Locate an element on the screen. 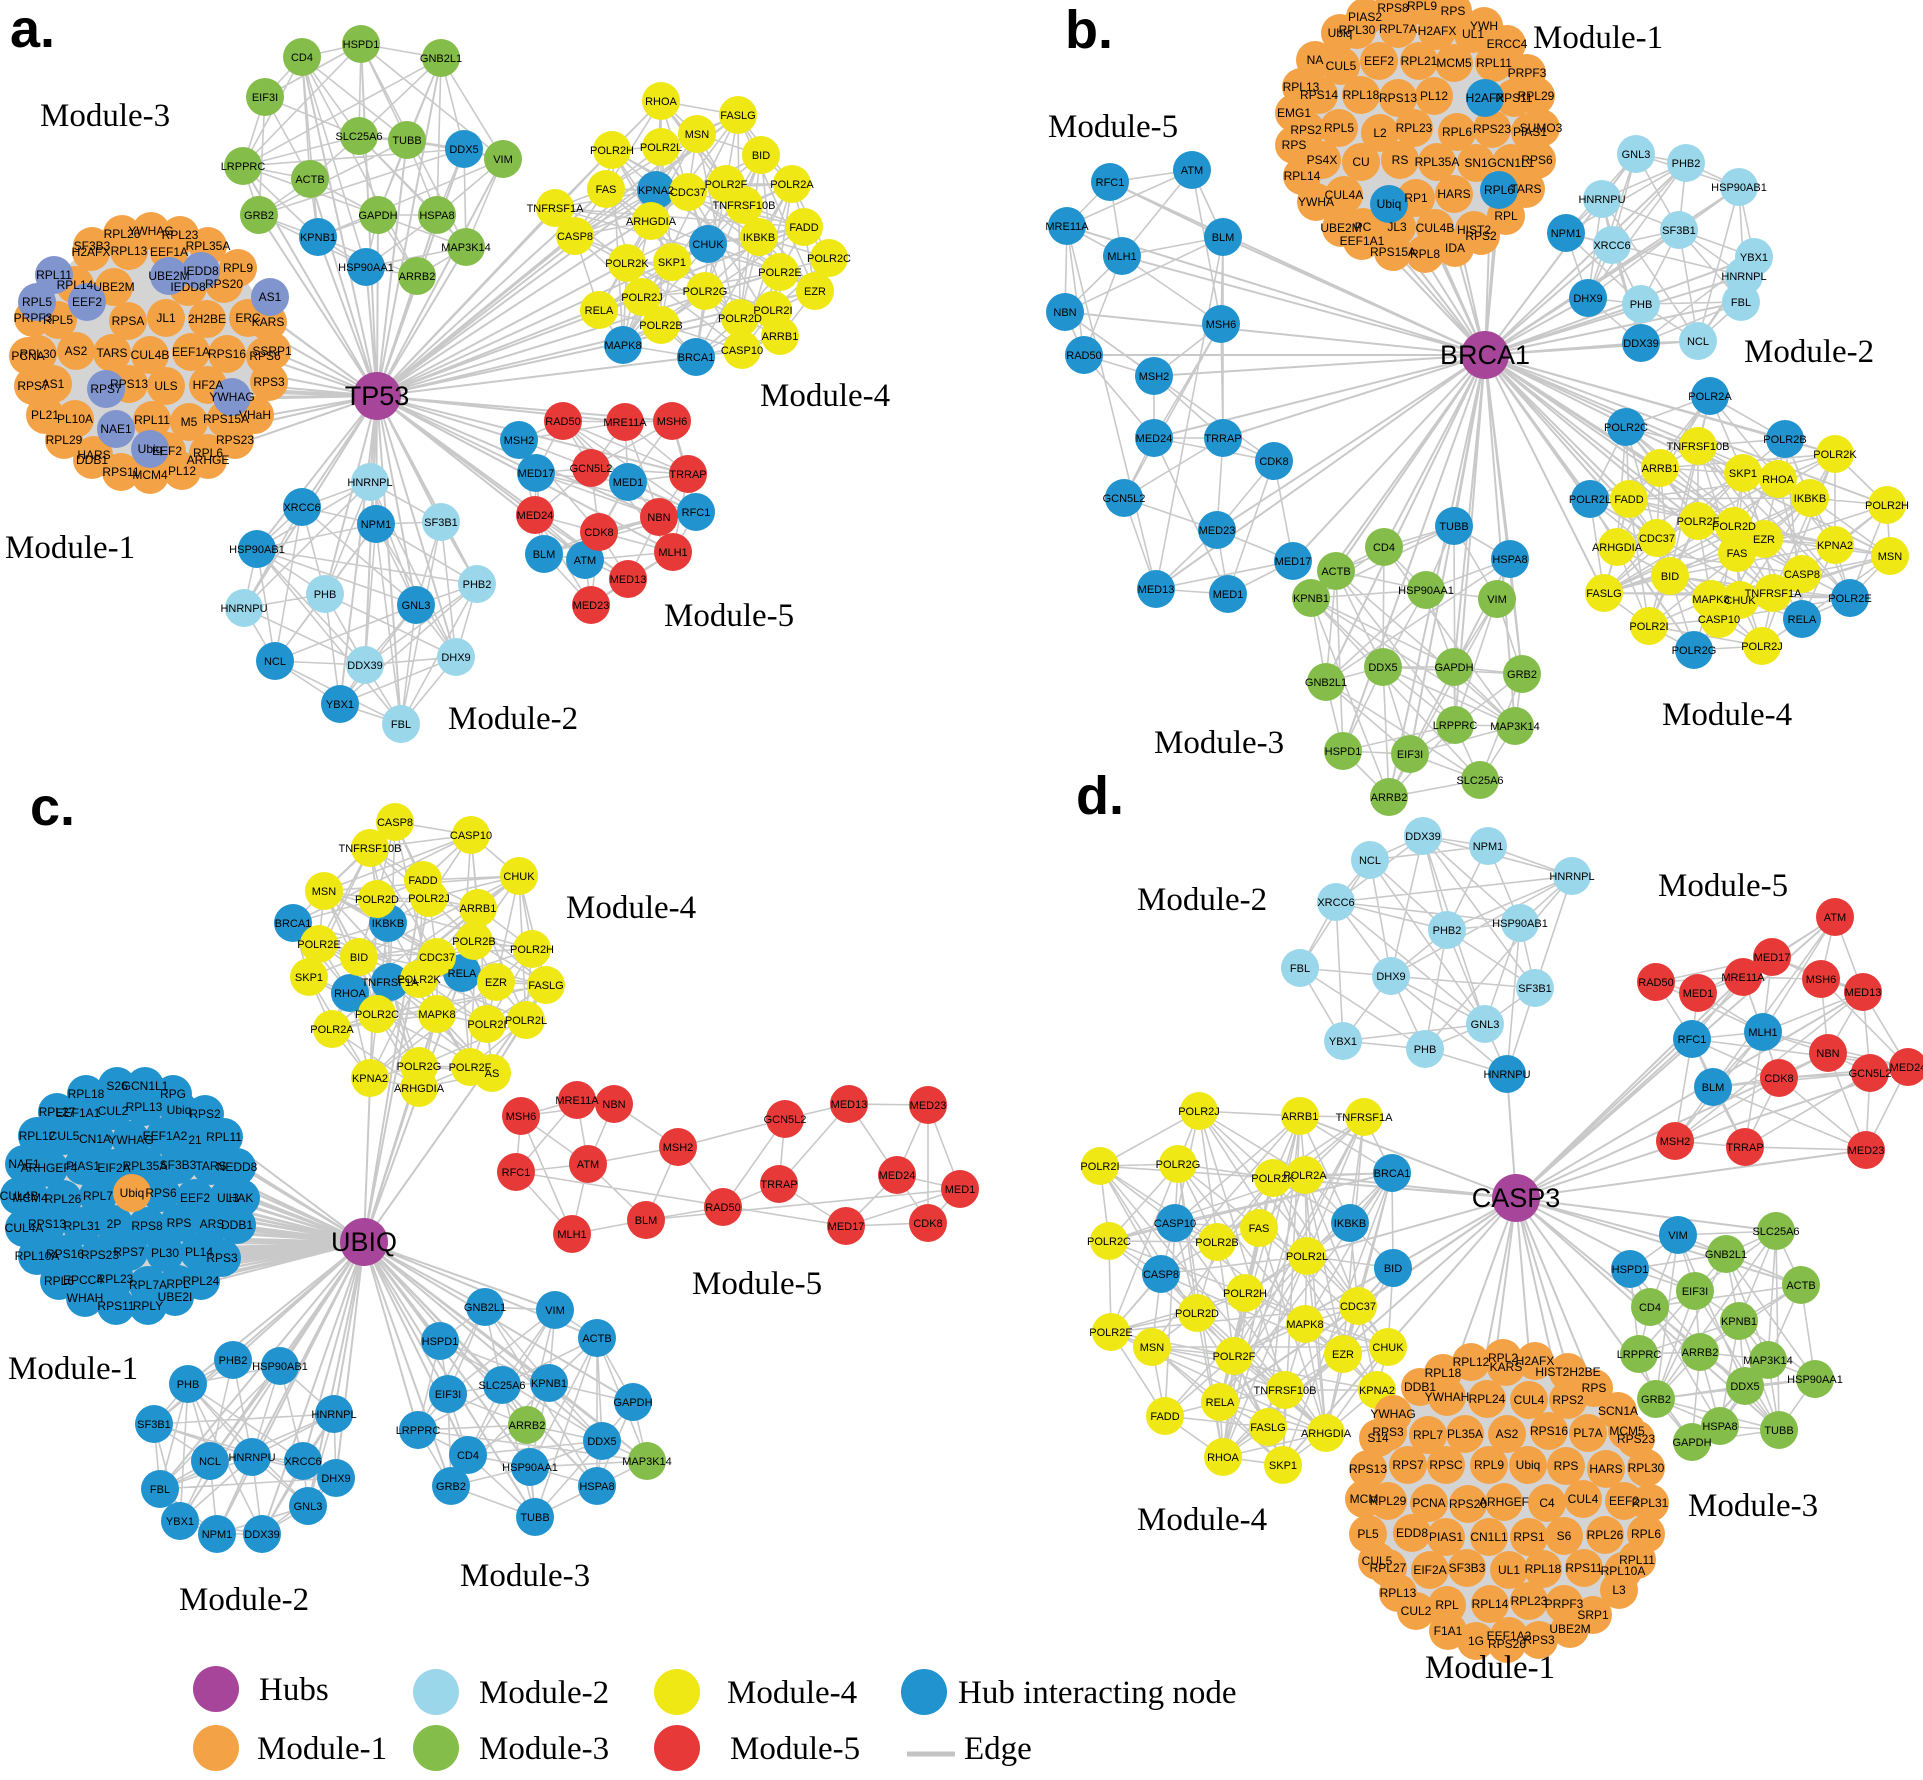 The width and height of the screenshot is (1923, 1780). svg-text: MAPK8 is located at coordinates (622, 346).